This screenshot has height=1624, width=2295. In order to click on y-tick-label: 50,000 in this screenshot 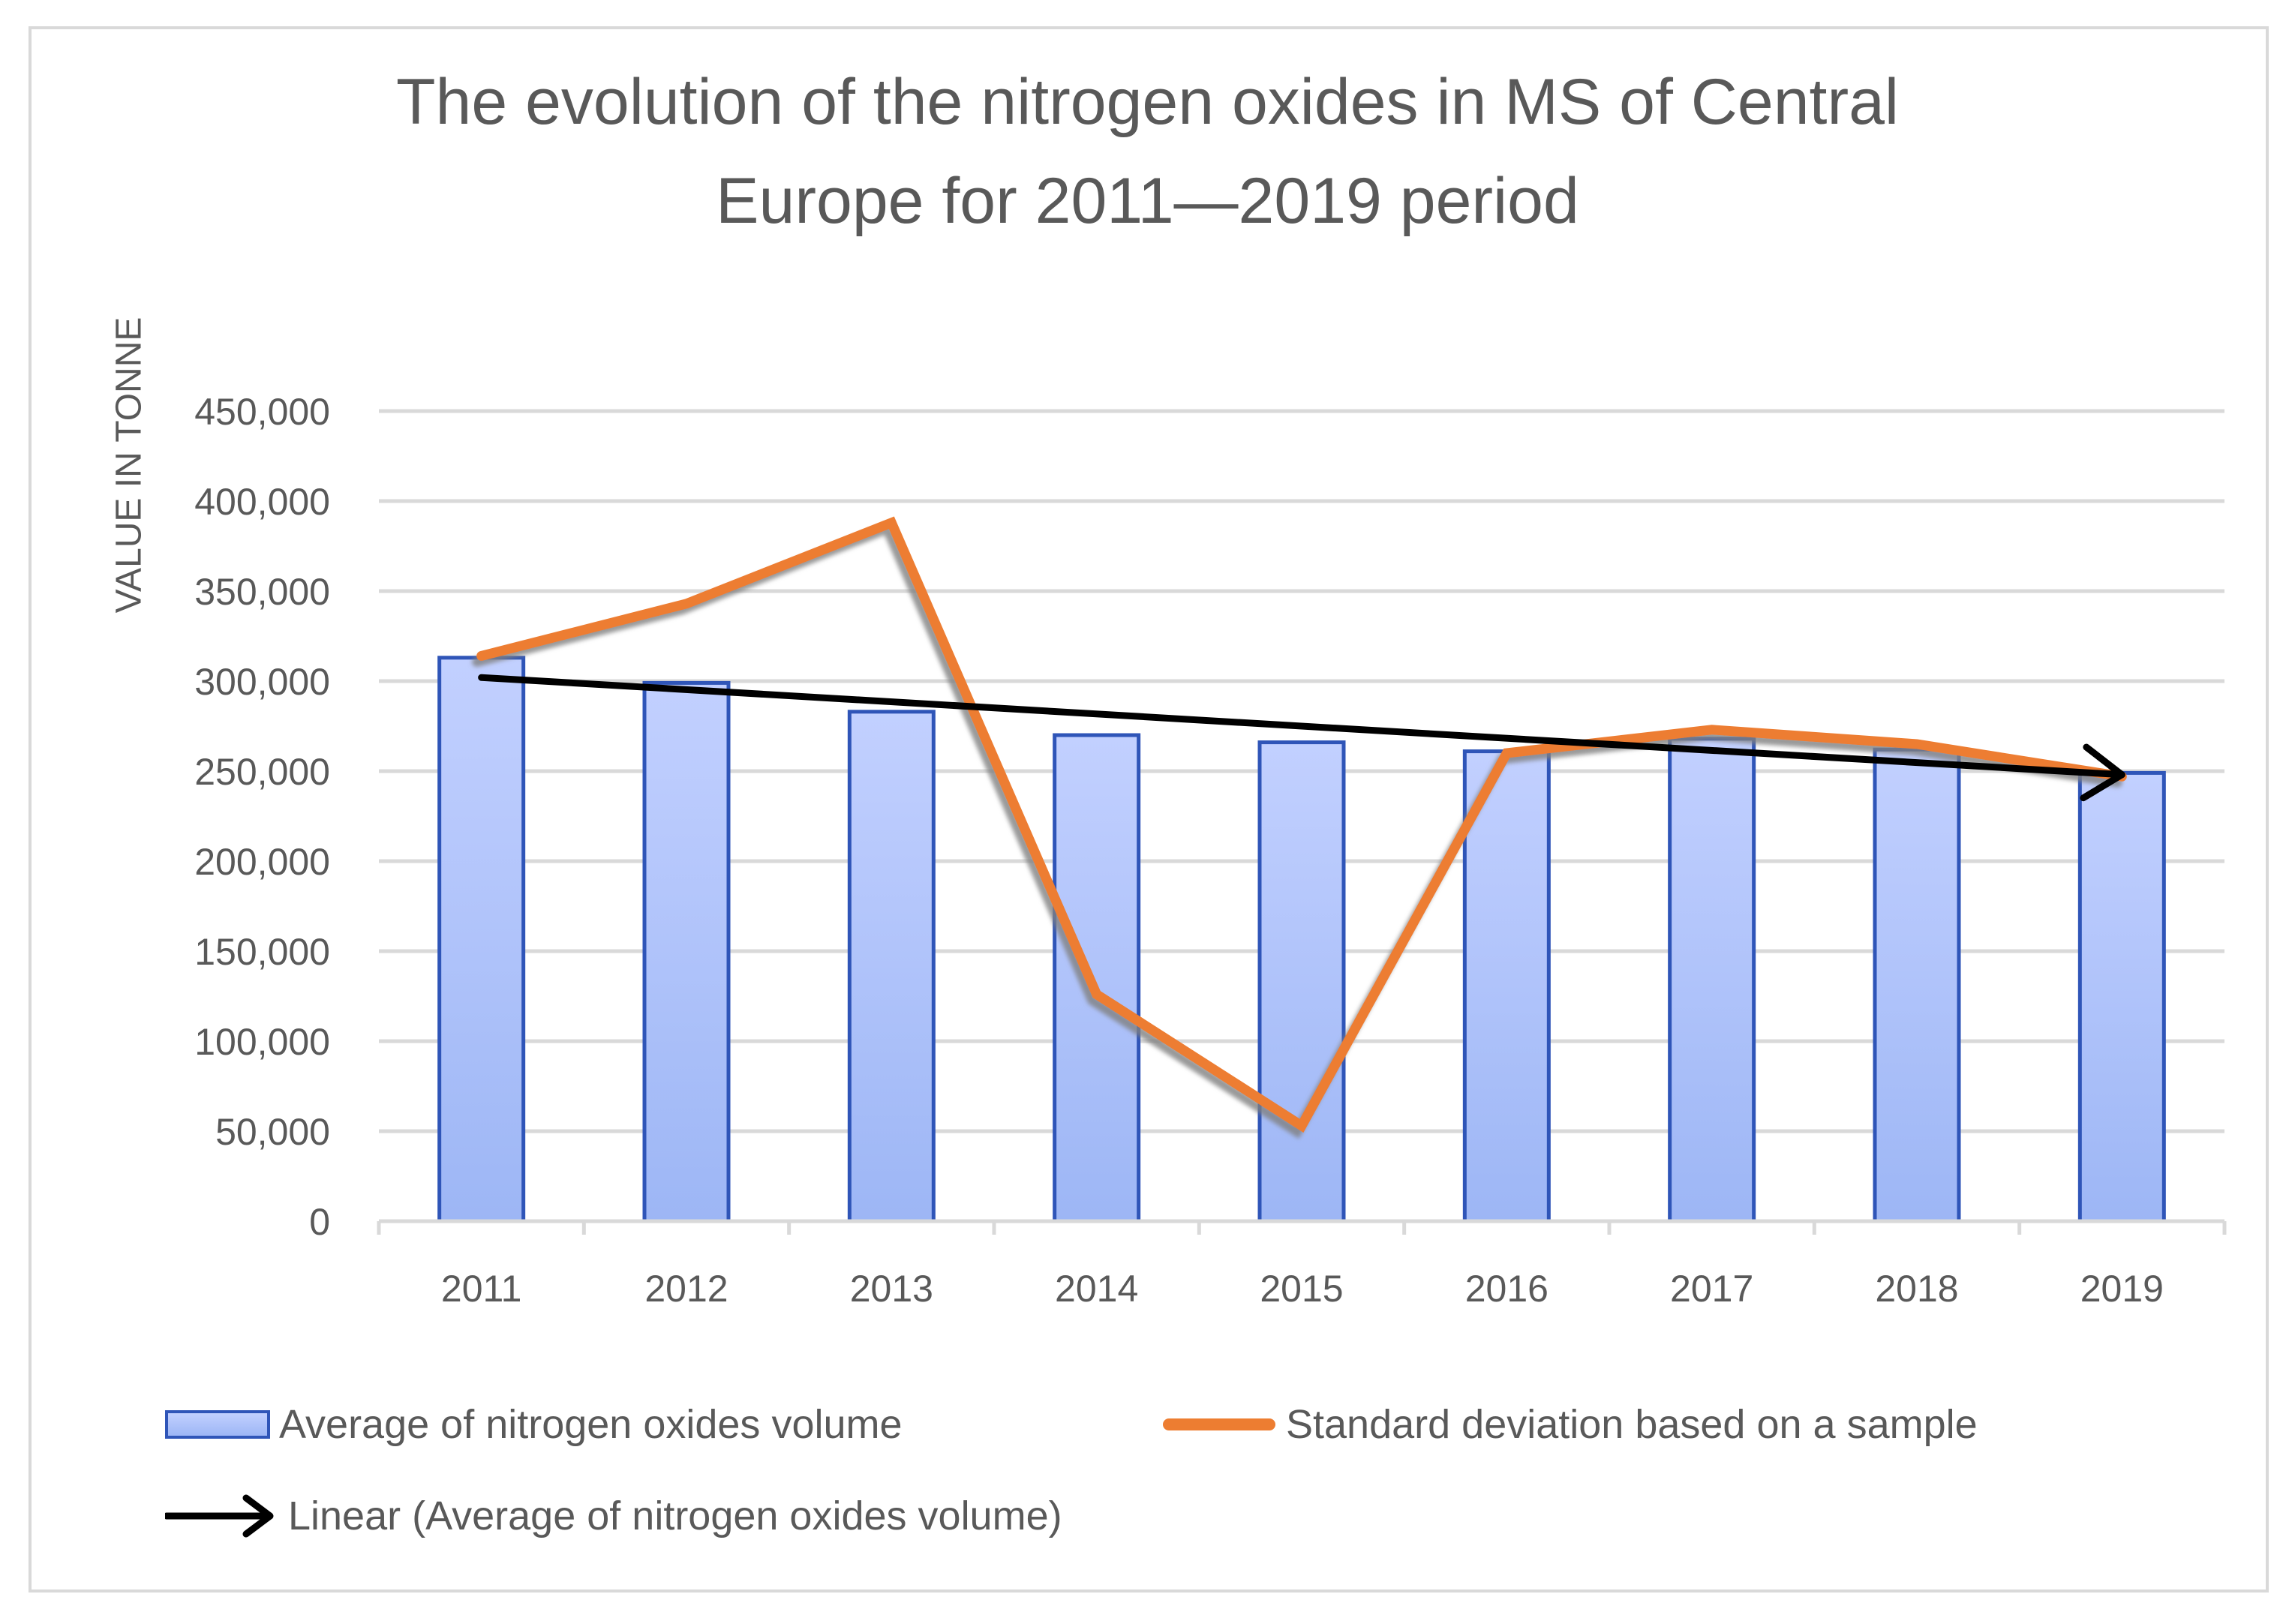, I will do `click(272, 1132)`.